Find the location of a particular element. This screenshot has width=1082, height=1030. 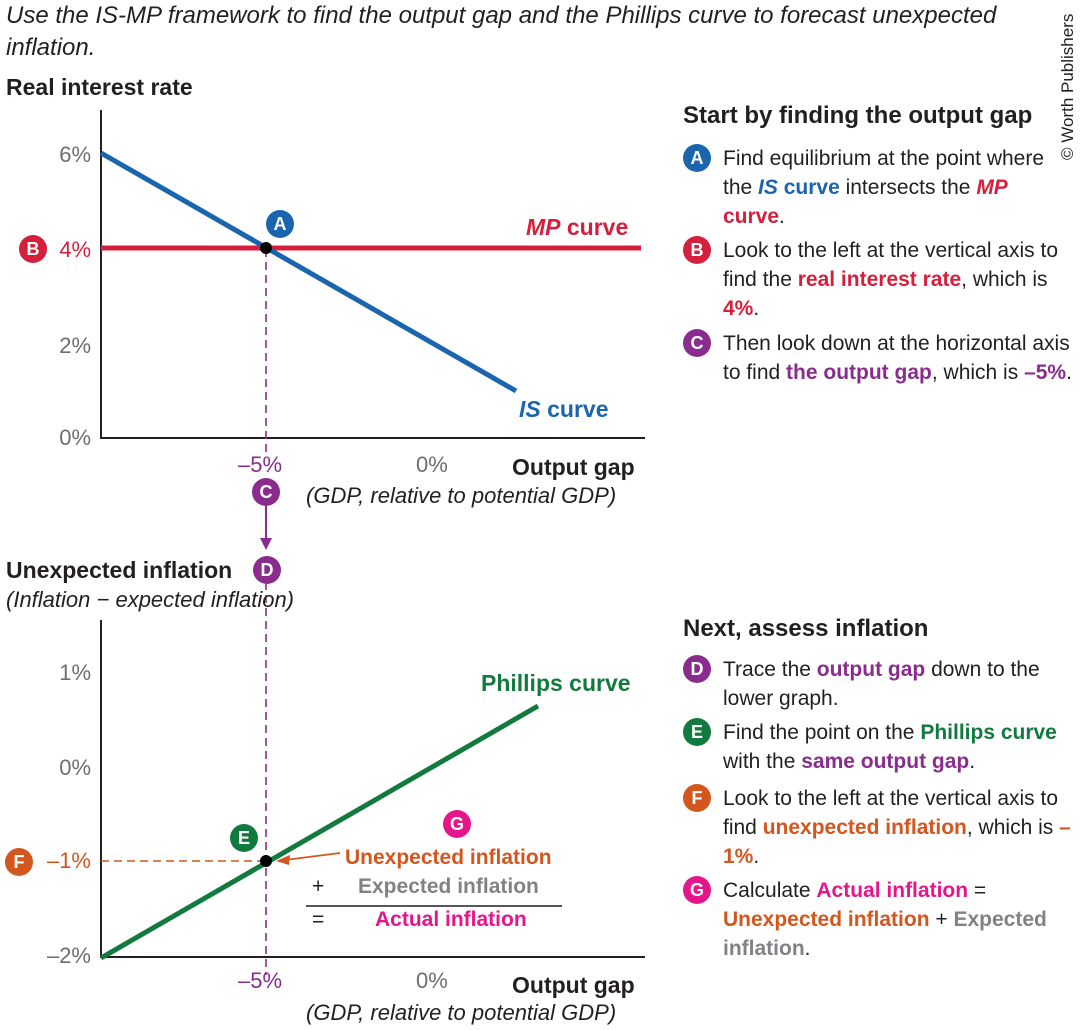

bottom-y-tick-1: 1% is located at coordinates (75, 672).